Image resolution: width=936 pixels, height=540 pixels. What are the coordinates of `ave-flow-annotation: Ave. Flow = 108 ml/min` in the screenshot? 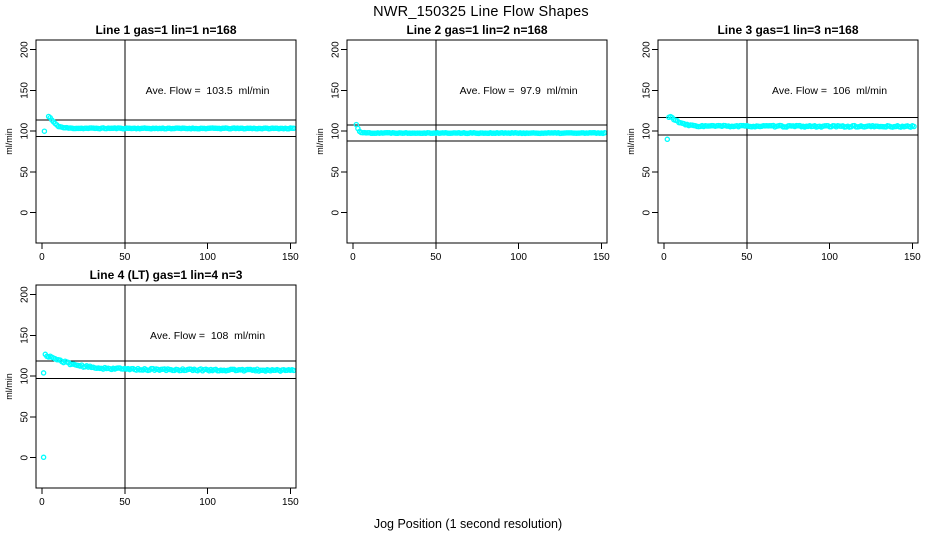 It's located at (207, 336).